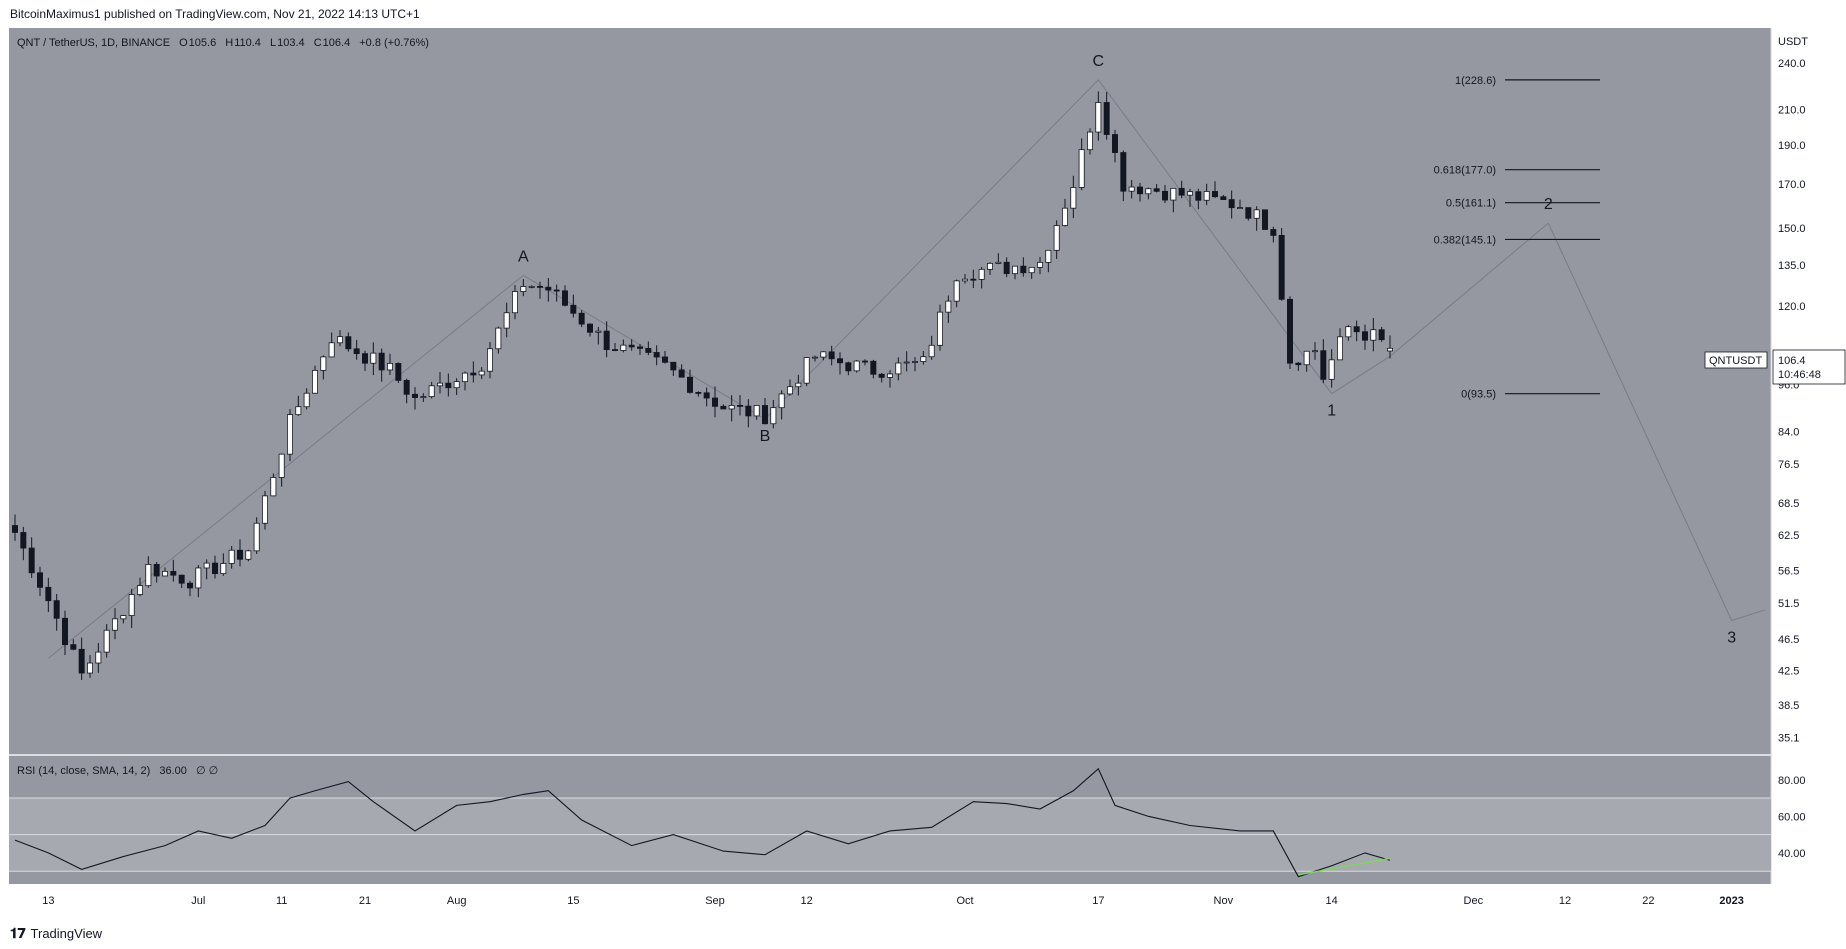  What do you see at coordinates (247, 43) in the screenshot?
I see `legend-high: 110.4` at bounding box center [247, 43].